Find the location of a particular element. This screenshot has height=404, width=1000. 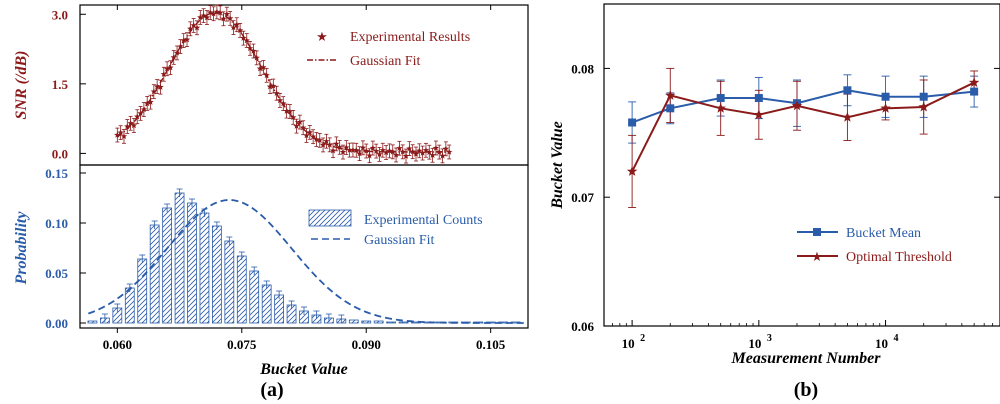

snr-legend-experimental: Experimental Results is located at coordinates (410, 37).